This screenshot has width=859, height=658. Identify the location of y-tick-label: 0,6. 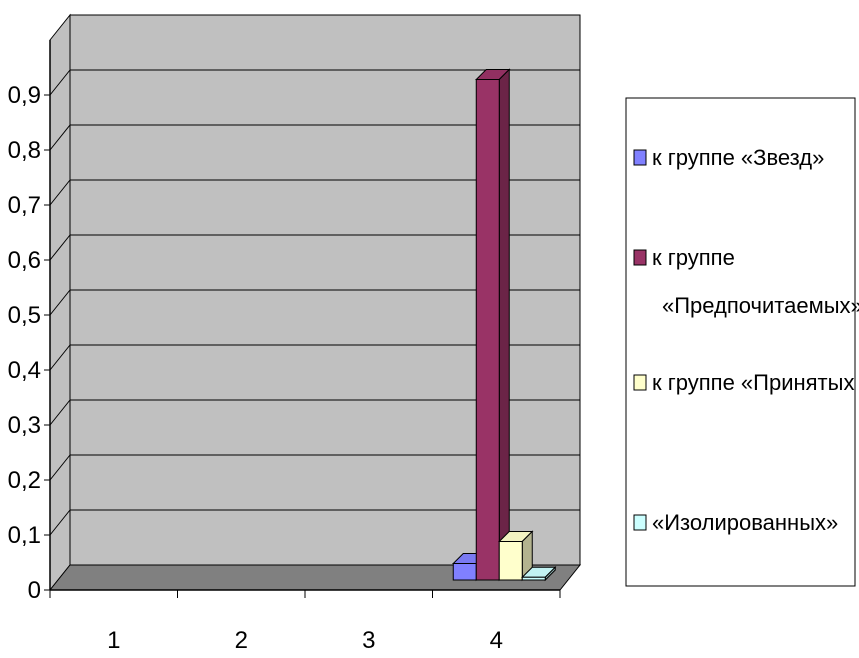
(24, 260).